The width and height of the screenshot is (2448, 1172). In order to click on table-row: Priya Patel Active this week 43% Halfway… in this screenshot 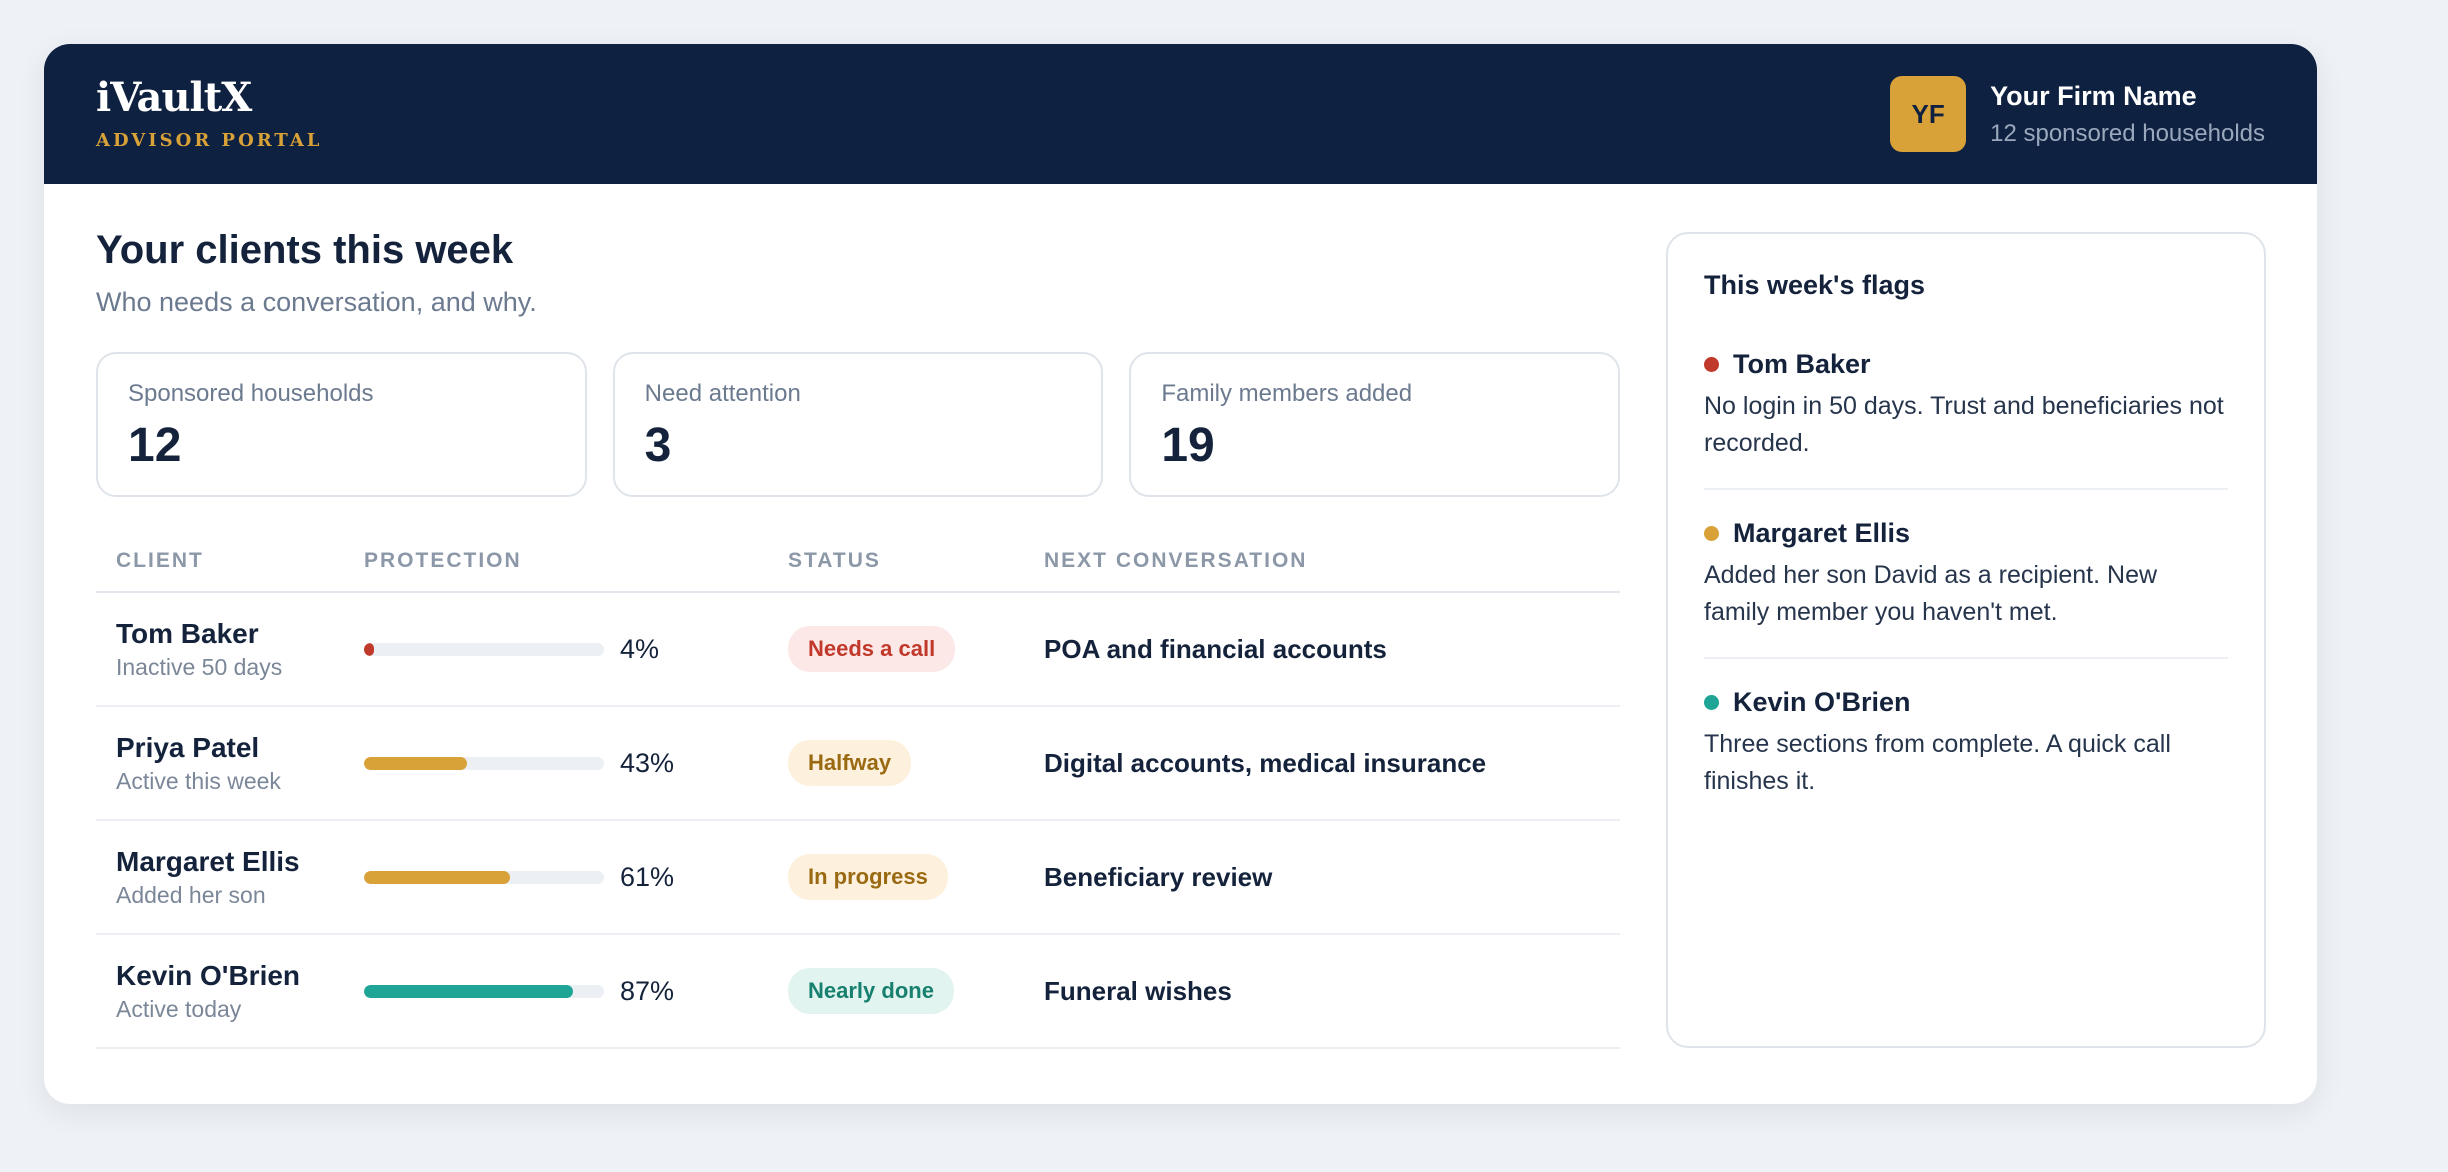, I will do `click(858, 764)`.